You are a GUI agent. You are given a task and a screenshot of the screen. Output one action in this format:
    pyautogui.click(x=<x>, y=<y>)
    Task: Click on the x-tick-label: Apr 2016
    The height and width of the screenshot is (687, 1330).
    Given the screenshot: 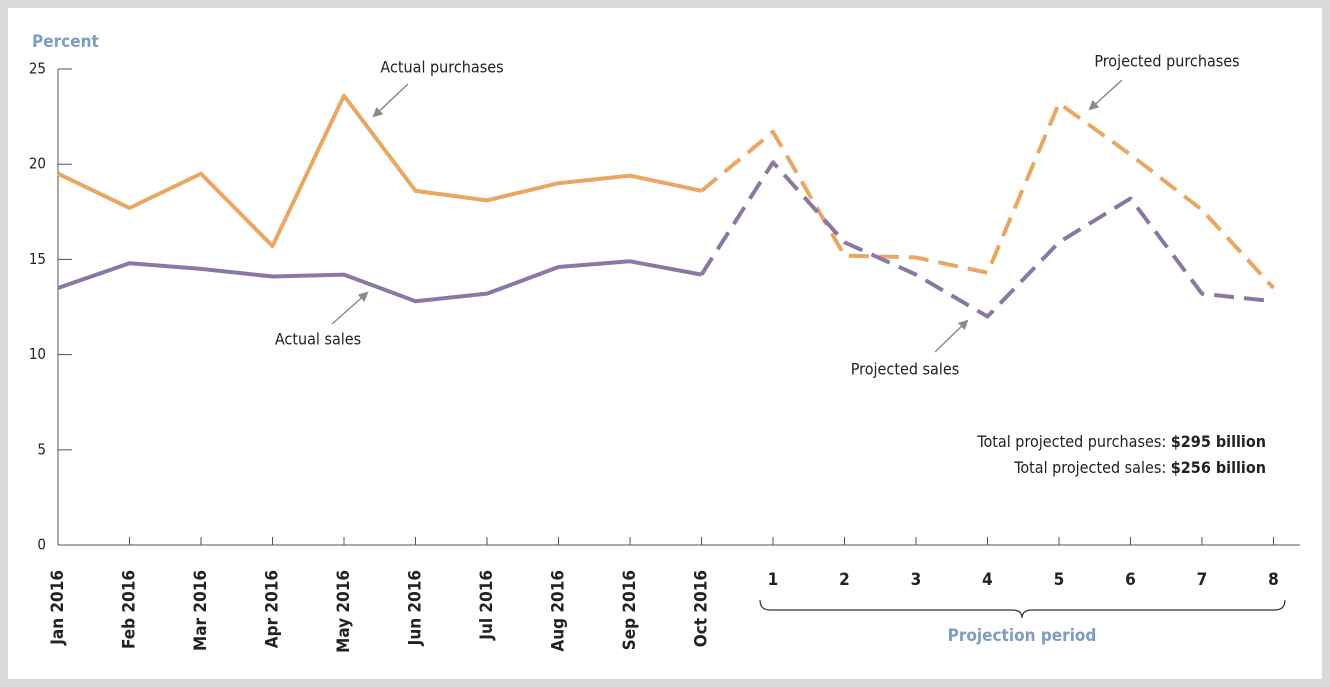 What is the action you would take?
    pyautogui.click(x=273, y=609)
    